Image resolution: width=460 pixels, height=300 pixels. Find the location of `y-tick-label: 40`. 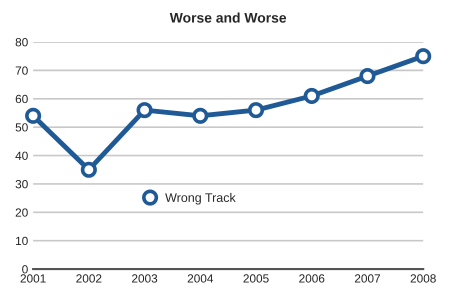

y-tick-label: 40 is located at coordinates (21, 156).